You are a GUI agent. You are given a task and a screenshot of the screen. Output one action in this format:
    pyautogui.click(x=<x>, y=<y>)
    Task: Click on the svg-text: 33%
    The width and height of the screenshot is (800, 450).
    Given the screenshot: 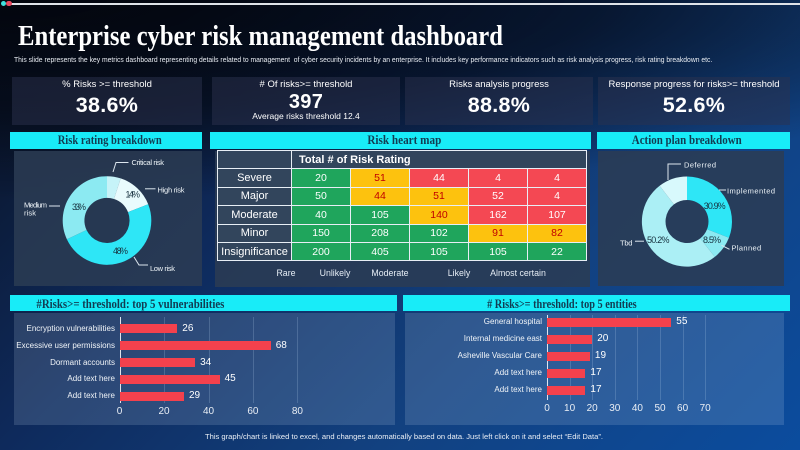 What is the action you would take?
    pyautogui.click(x=79, y=207)
    